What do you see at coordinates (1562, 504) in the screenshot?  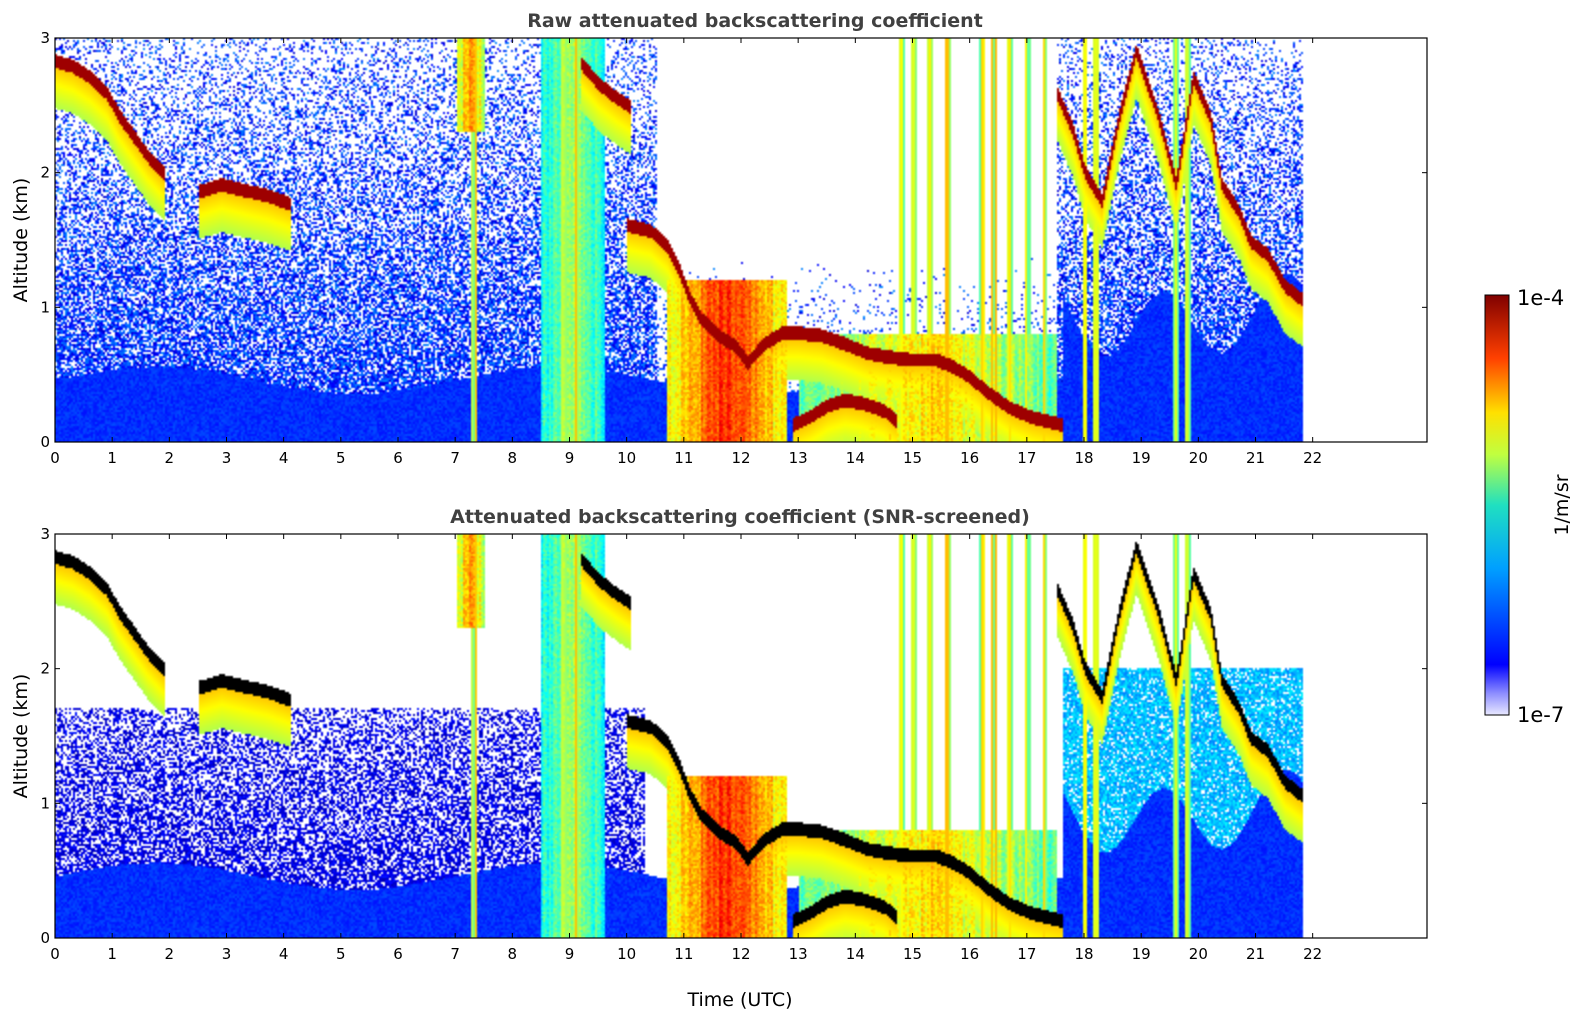 I see `colorbar-unit-label: 1/m/sr` at bounding box center [1562, 504].